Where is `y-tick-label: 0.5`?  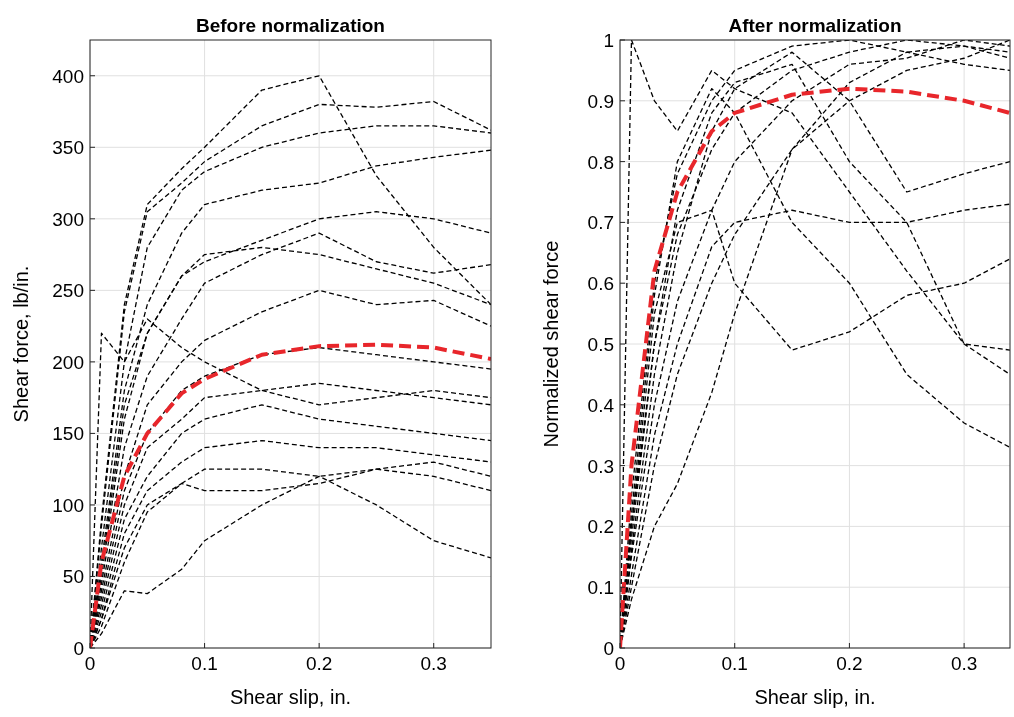 y-tick-label: 0.5 is located at coordinates (600, 344).